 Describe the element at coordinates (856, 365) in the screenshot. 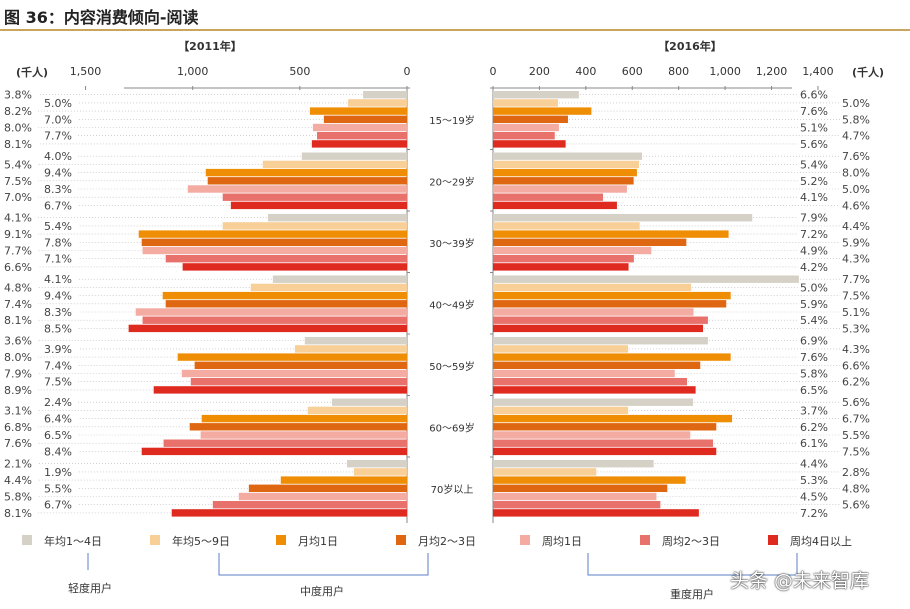

I see `data-label-2016: 6.6%` at that location.